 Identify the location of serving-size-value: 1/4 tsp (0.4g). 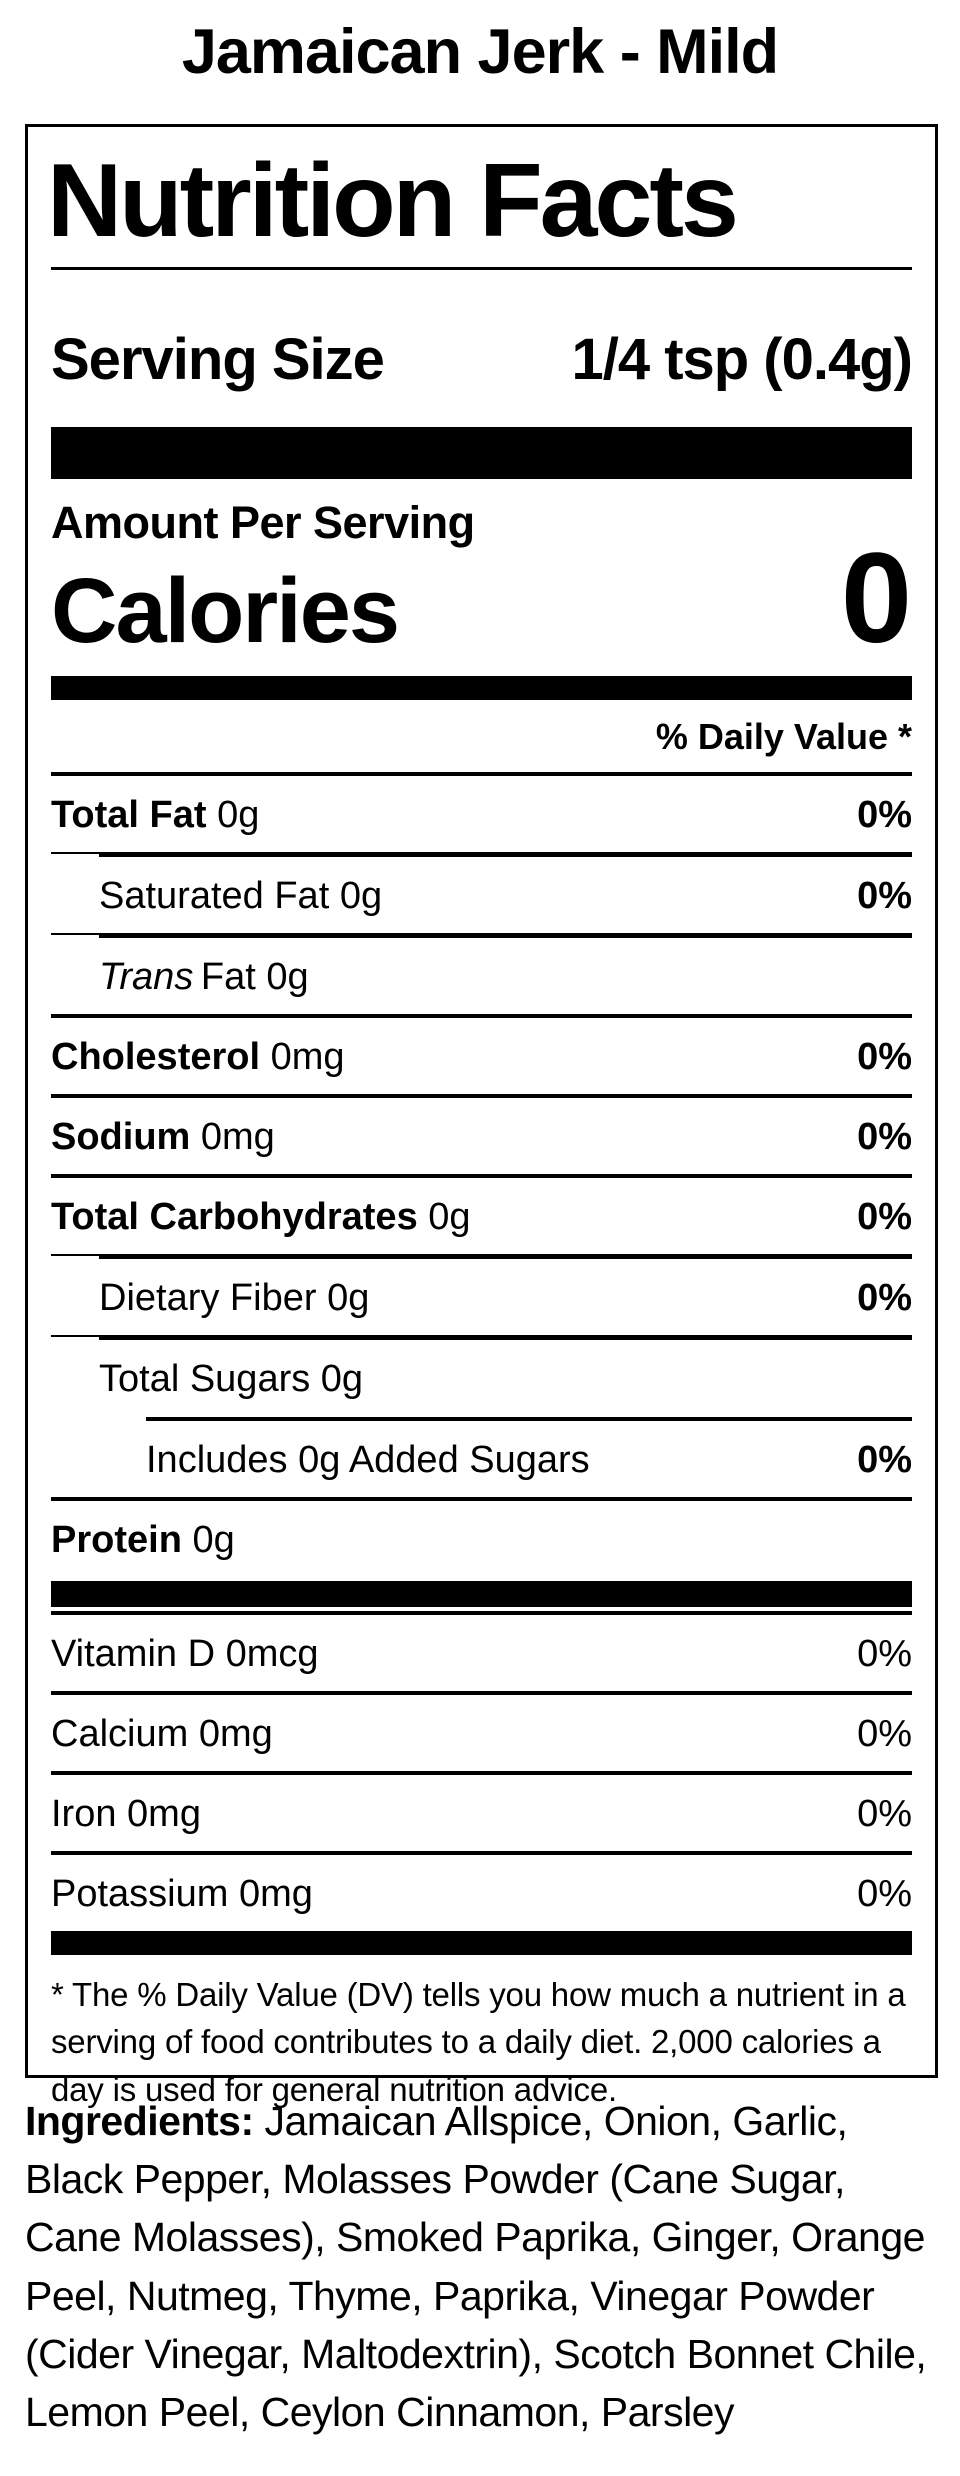
(742, 359).